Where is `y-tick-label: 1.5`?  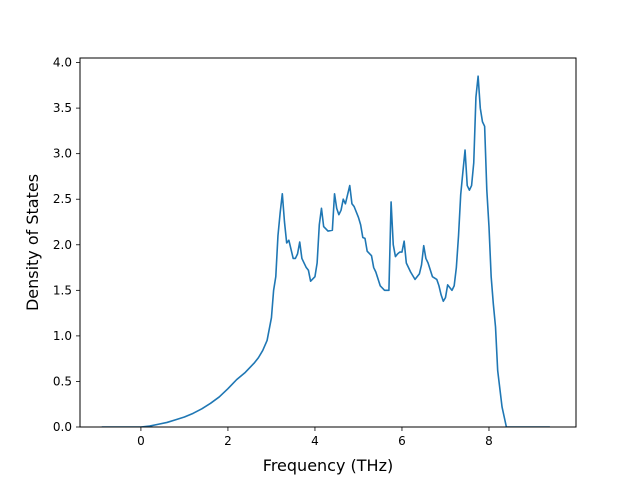 y-tick-label: 1.5 is located at coordinates (62, 290).